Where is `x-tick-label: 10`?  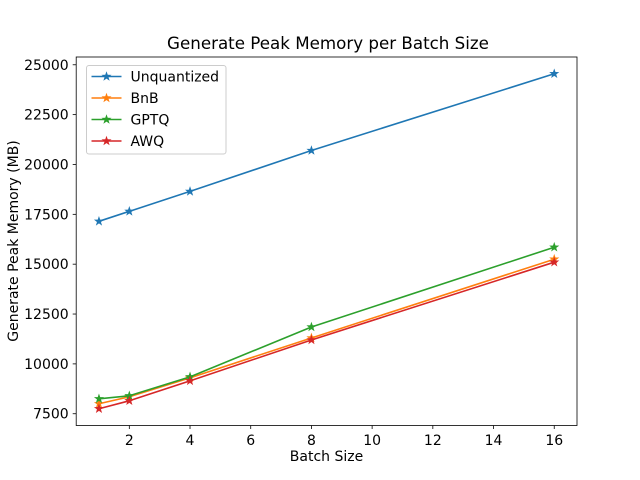
x-tick-label: 10 is located at coordinates (372, 441).